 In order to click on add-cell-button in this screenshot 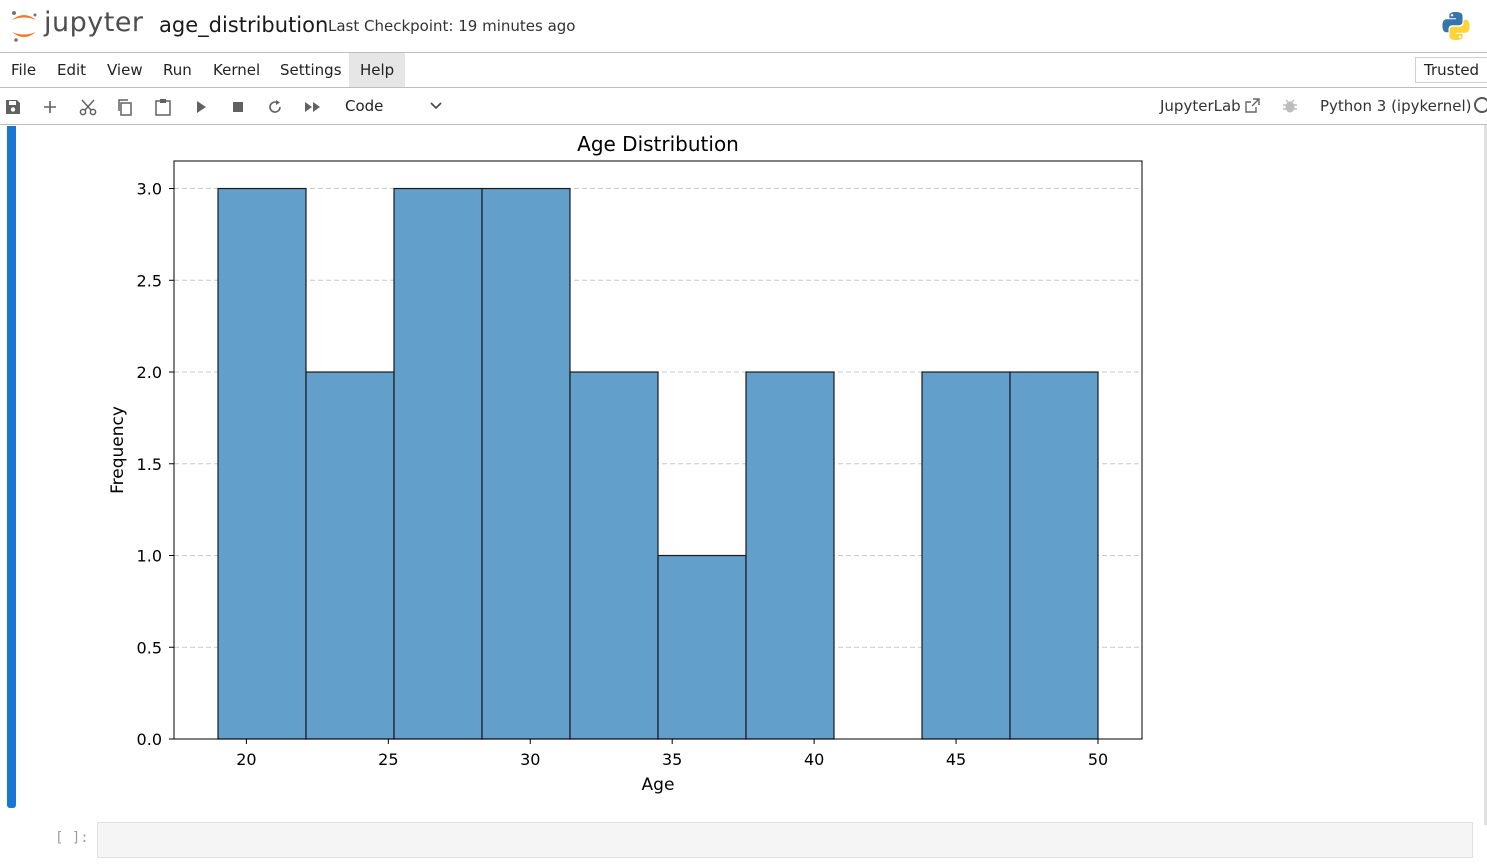, I will do `click(50, 107)`.